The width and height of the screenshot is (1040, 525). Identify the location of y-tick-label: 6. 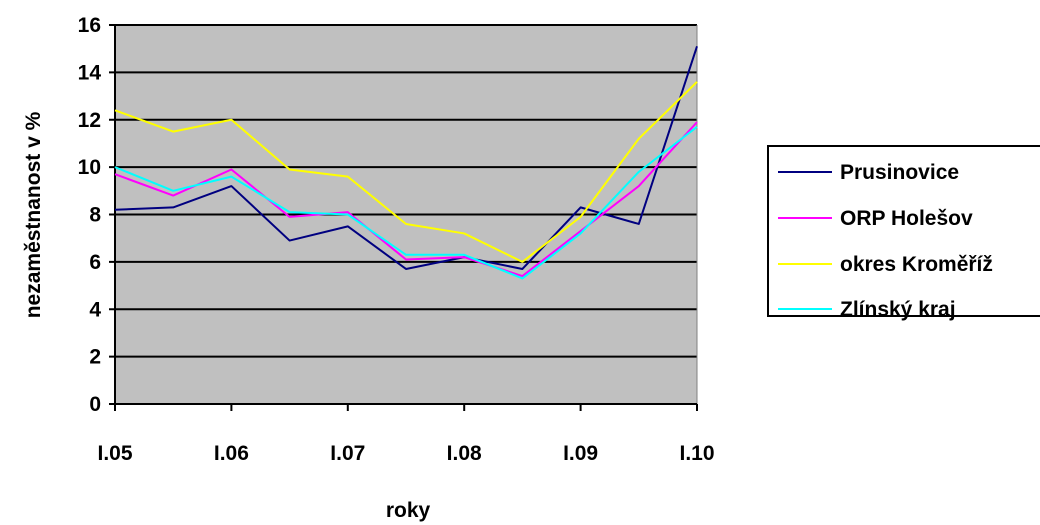
(95, 262).